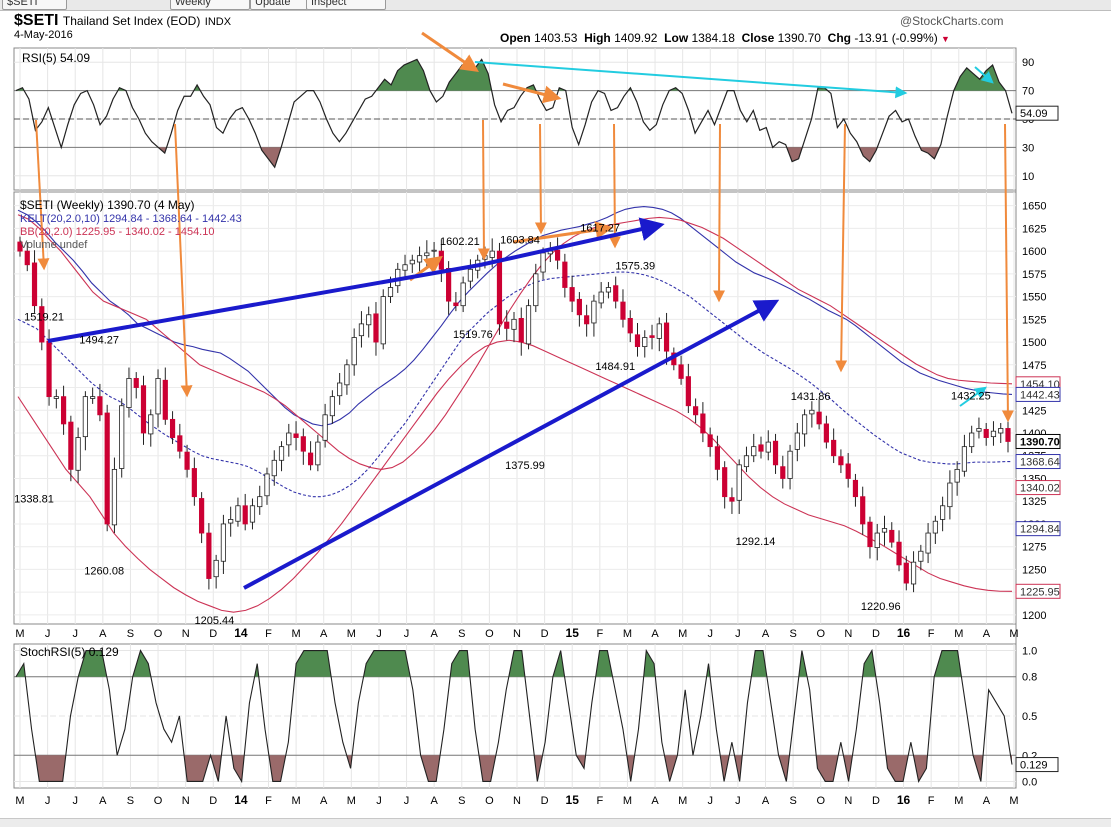  What do you see at coordinates (520, 241) in the screenshot?
I see `price-annotation: 1603.84` at bounding box center [520, 241].